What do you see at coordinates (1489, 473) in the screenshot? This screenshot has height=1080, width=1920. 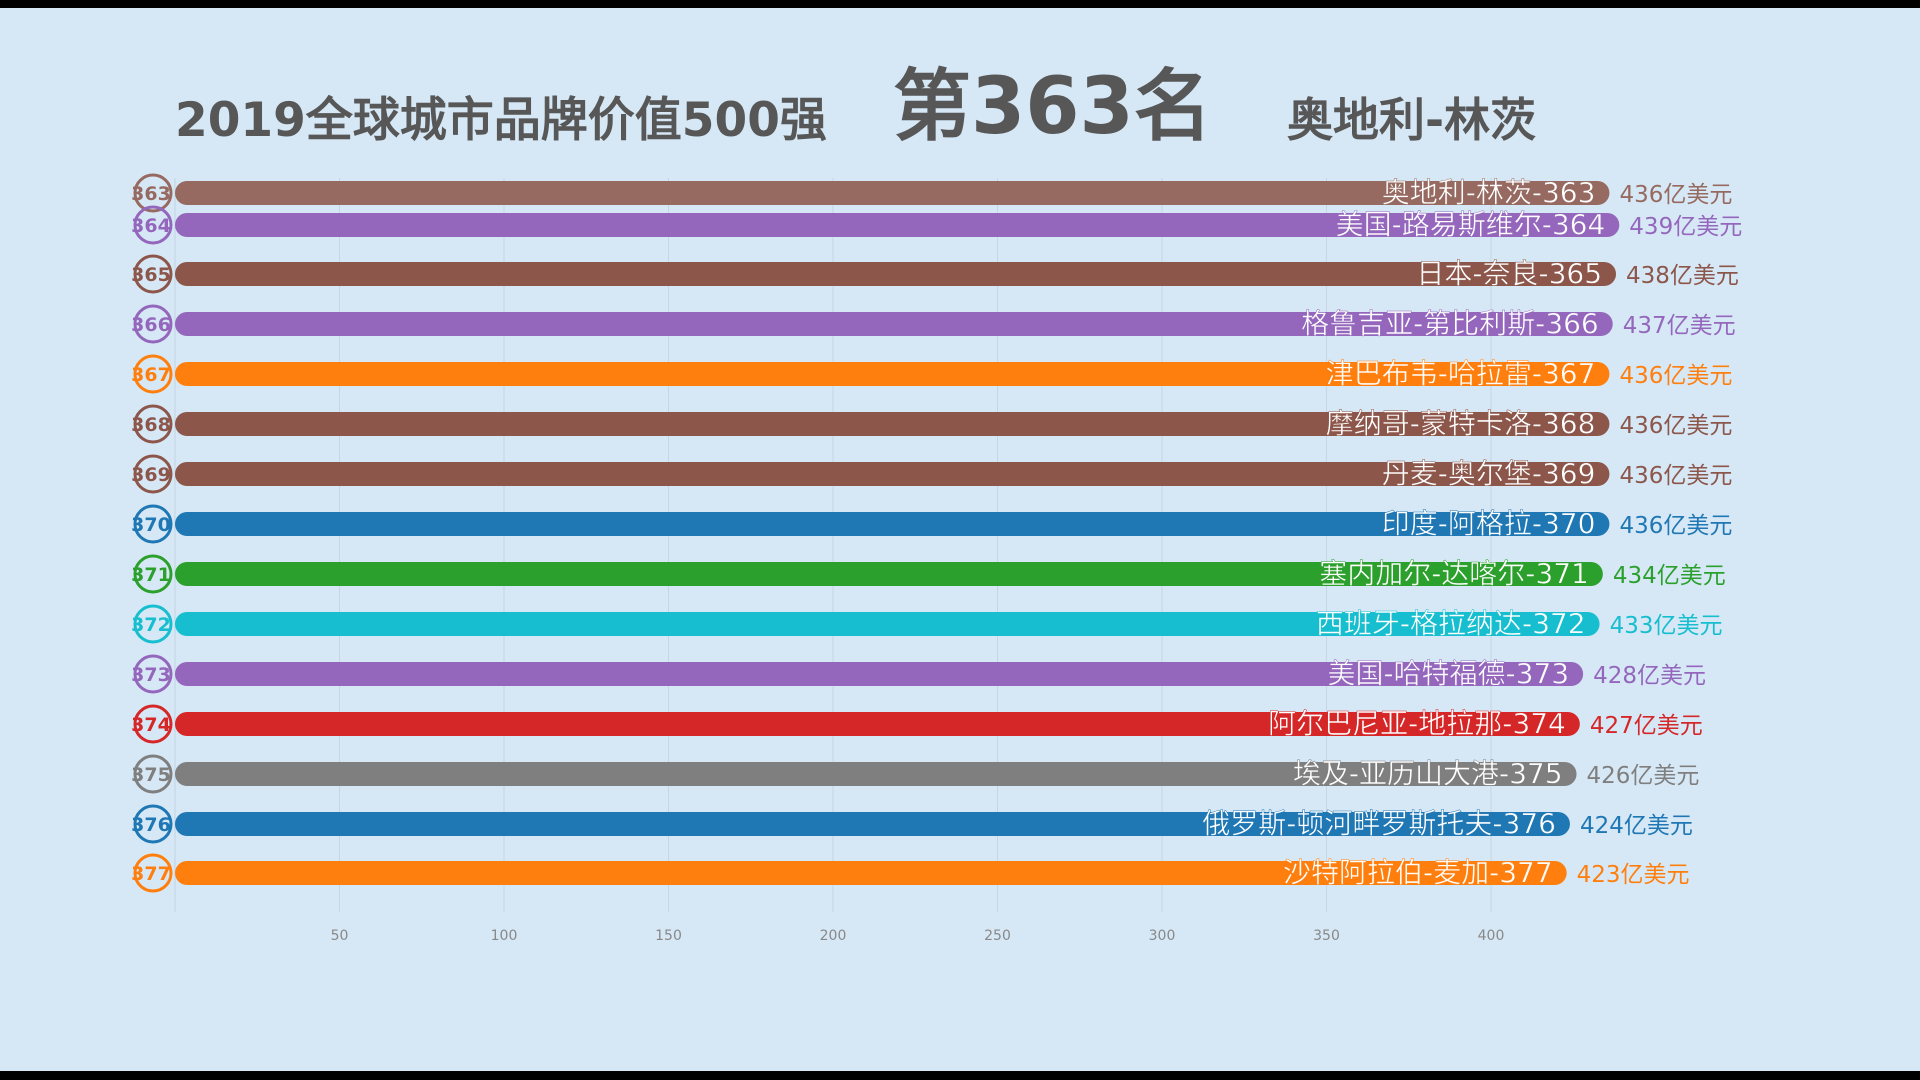 I see `bar-label: 丹麦-奥尔堡-369` at bounding box center [1489, 473].